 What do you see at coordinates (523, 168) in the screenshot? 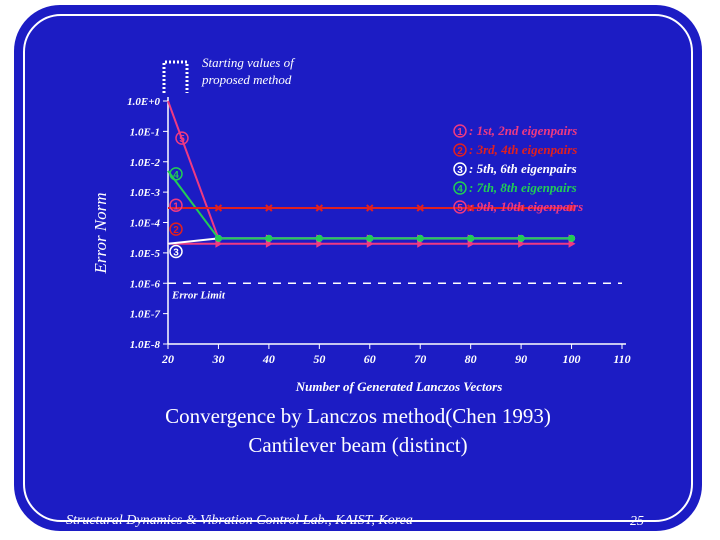
I see `legend-entry-3: : 5th, 6th eigenpairs` at bounding box center [523, 168].